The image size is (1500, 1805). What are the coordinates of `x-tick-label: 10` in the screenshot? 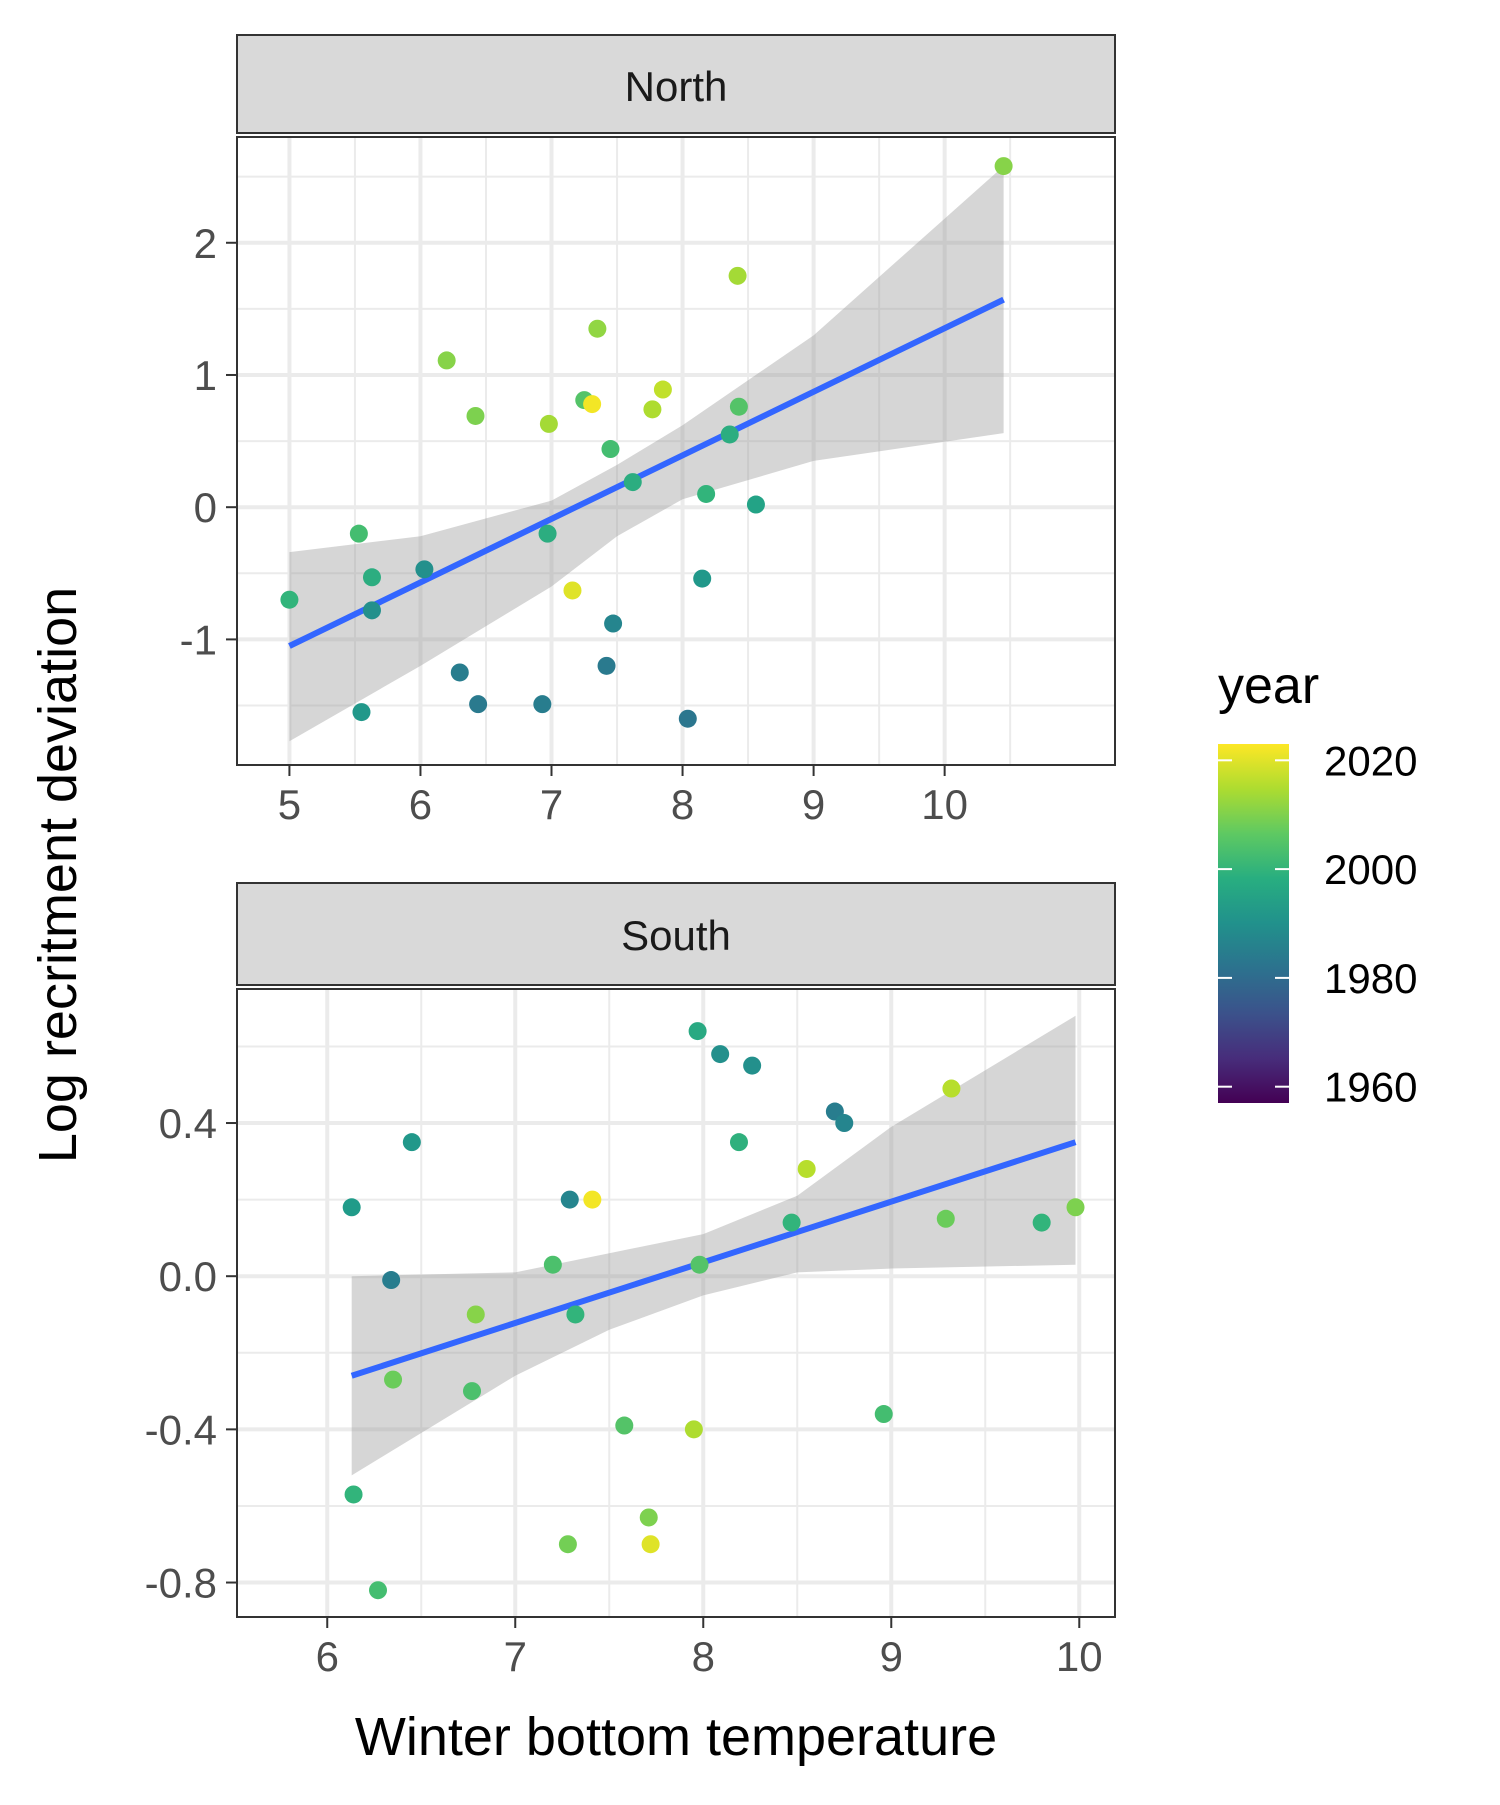 It's located at (944, 804).